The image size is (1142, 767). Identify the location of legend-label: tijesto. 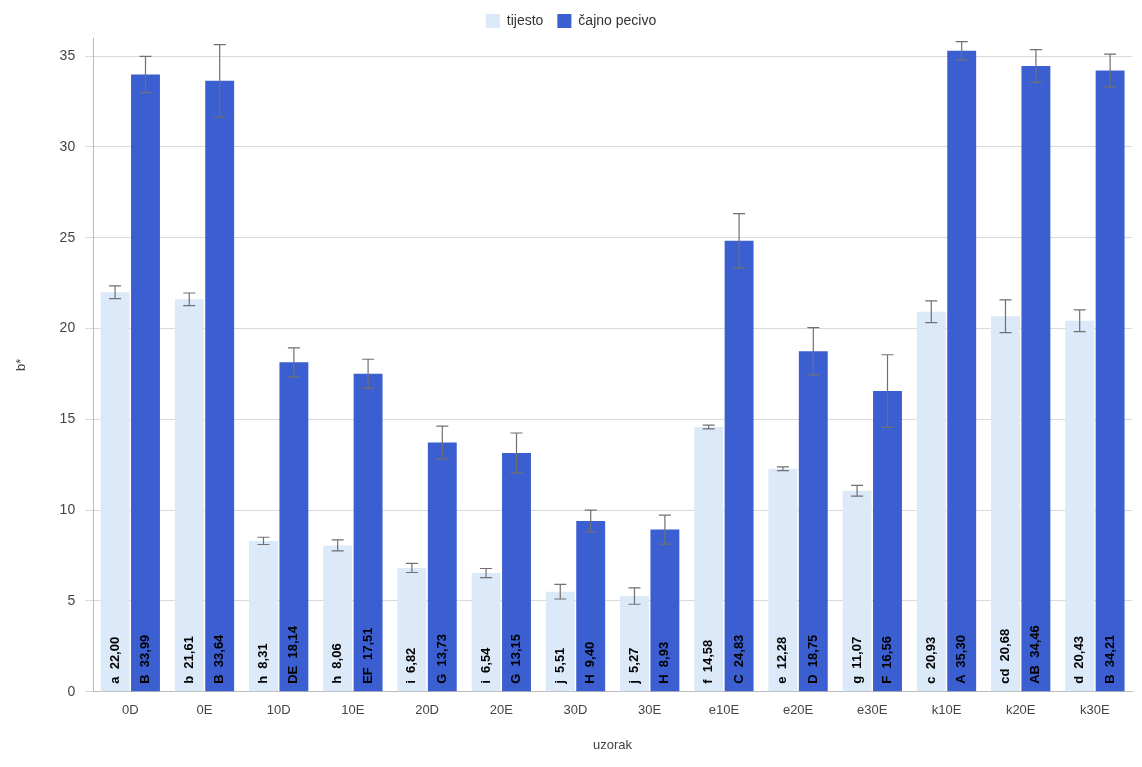
(525, 19).